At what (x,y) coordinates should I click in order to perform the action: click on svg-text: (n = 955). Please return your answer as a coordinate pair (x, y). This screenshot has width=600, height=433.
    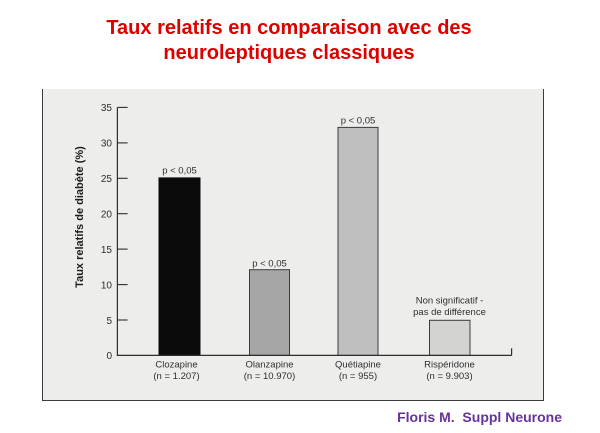
    Looking at the image, I should click on (358, 376).